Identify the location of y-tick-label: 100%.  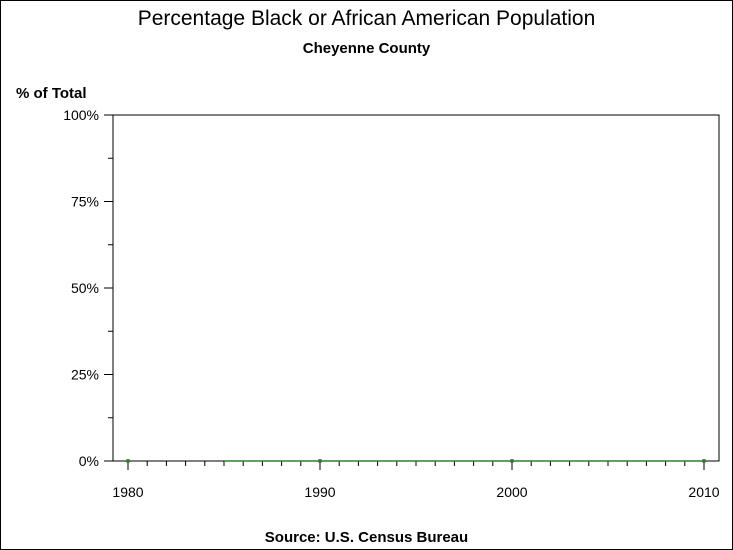
(81, 115).